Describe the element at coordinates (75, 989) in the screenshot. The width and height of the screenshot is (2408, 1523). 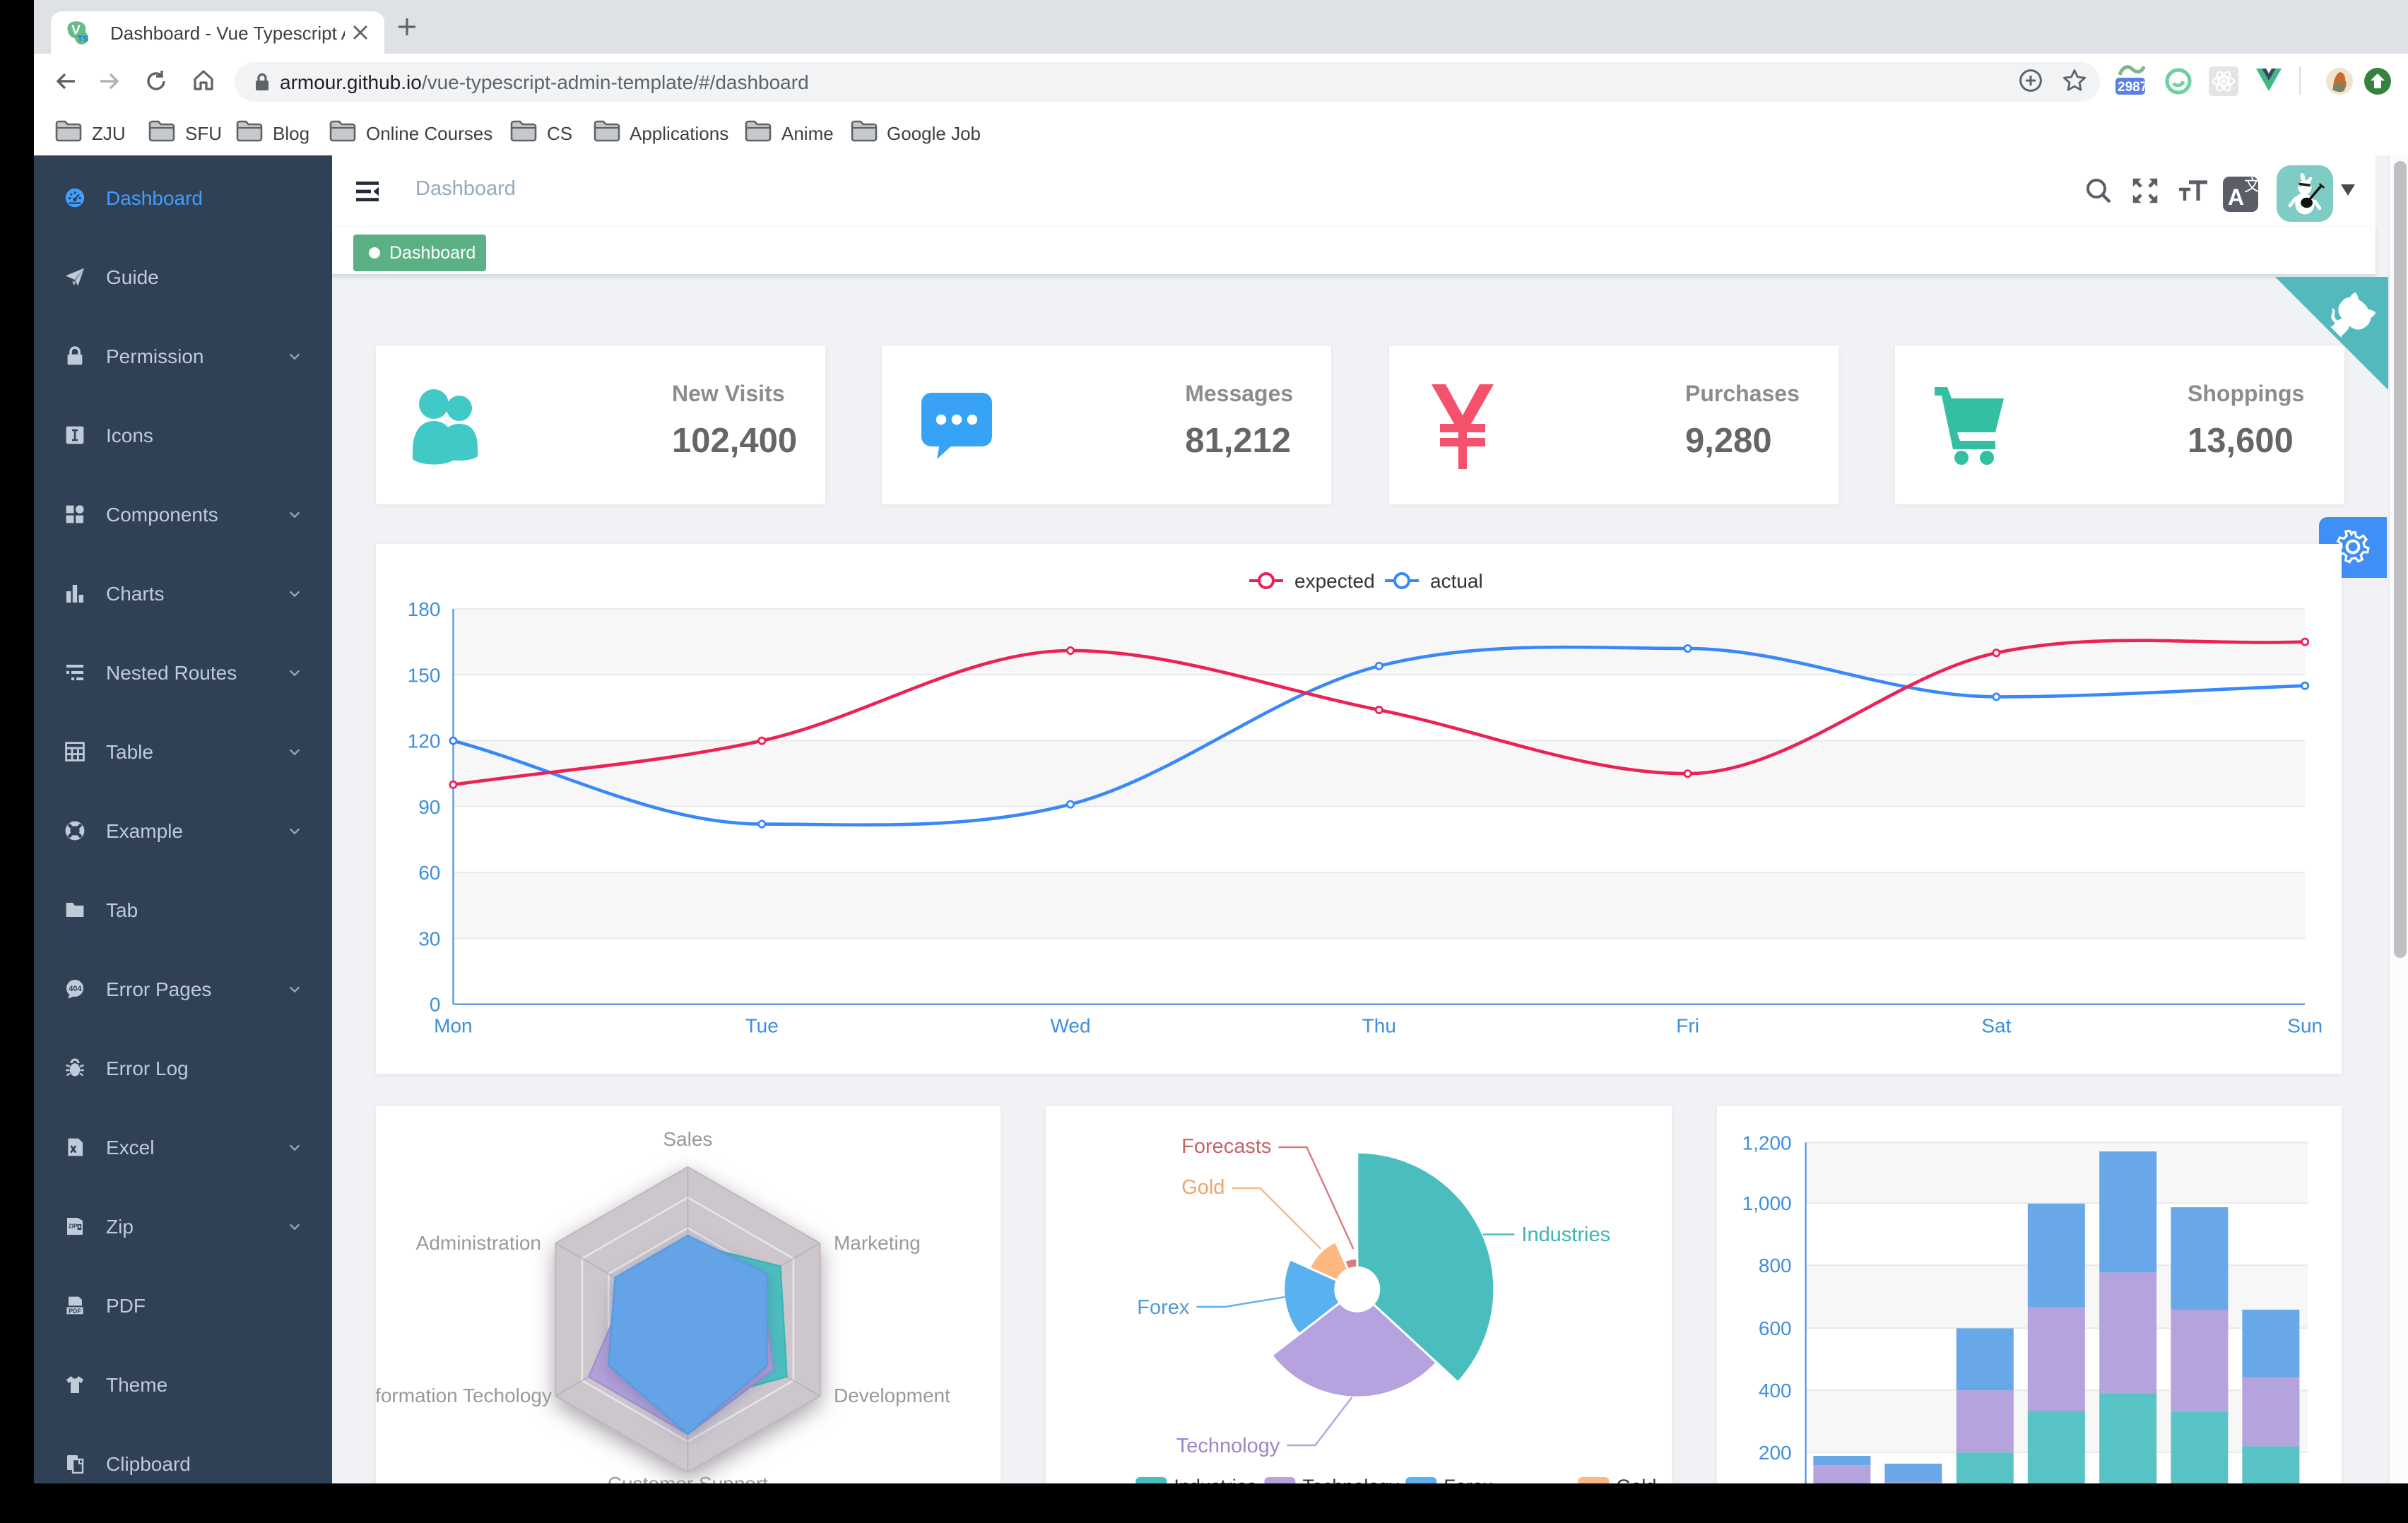
I see `svg-text: 404` at that location.